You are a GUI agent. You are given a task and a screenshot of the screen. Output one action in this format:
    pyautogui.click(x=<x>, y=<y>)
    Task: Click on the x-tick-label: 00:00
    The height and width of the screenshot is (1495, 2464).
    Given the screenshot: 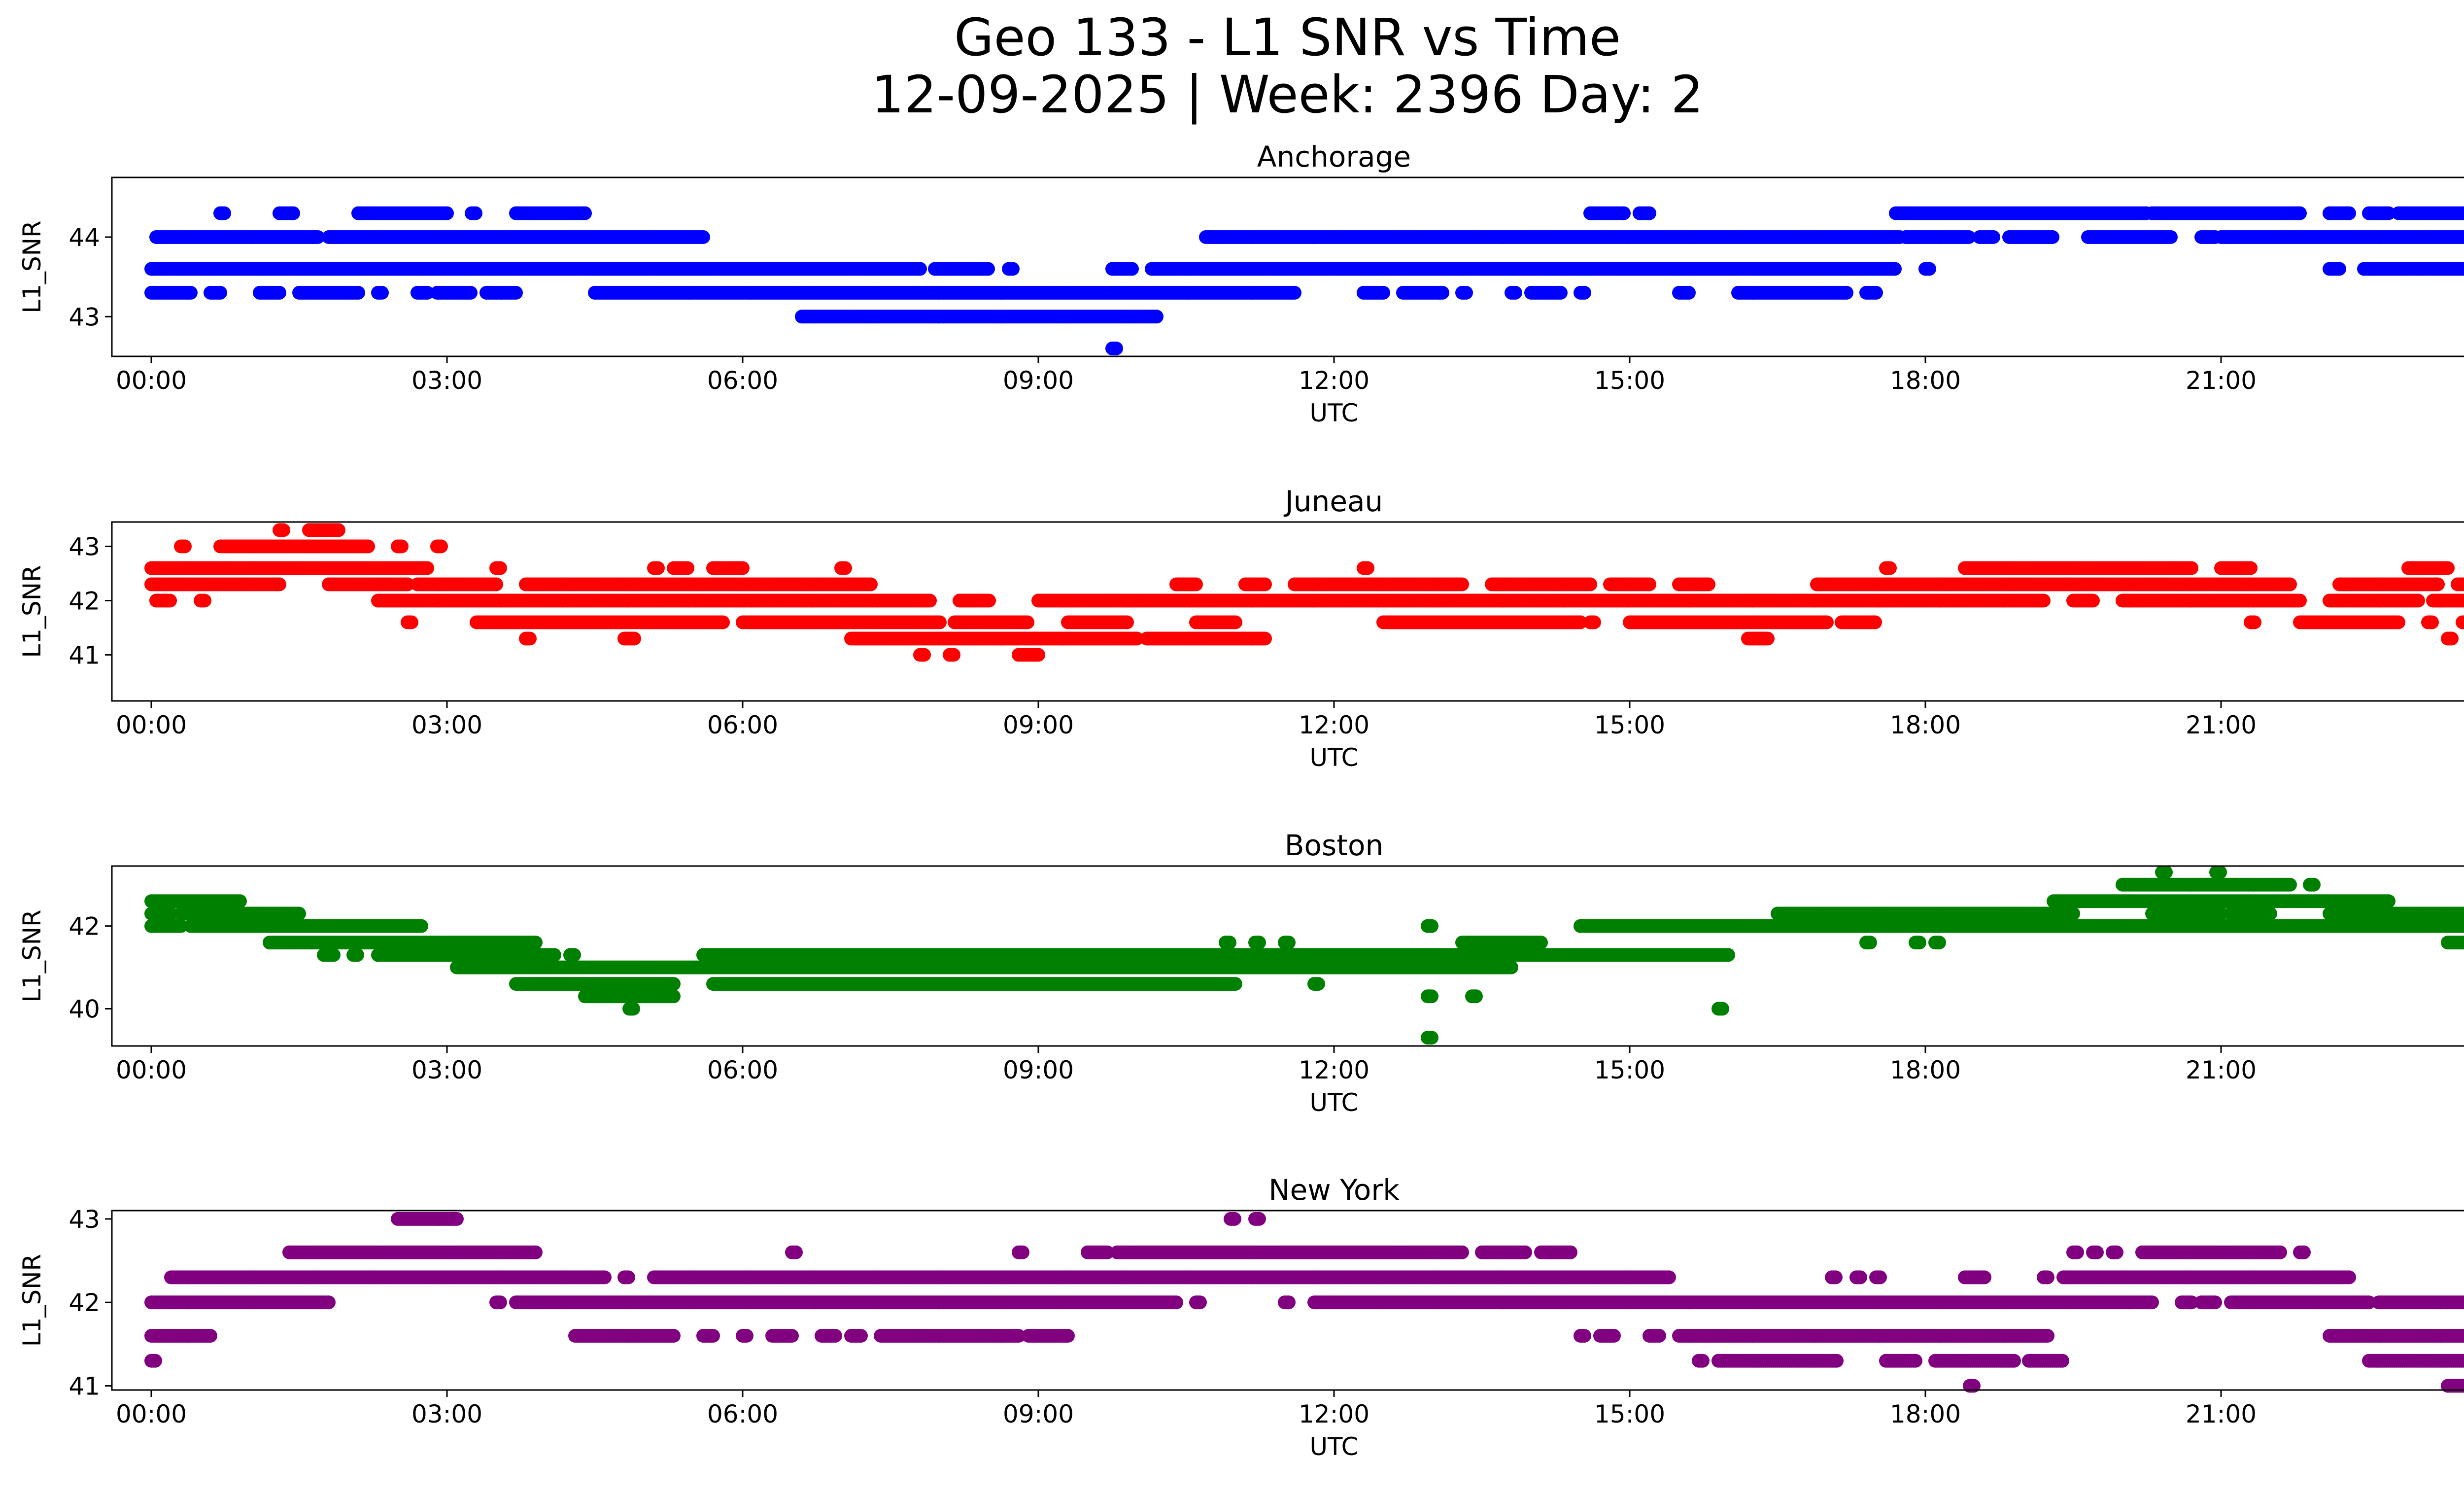 What is the action you would take?
    pyautogui.click(x=151, y=380)
    